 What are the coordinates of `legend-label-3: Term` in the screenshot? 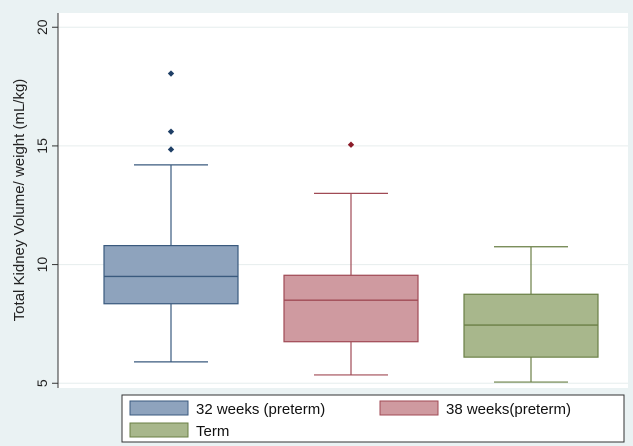 It's located at (212, 431).